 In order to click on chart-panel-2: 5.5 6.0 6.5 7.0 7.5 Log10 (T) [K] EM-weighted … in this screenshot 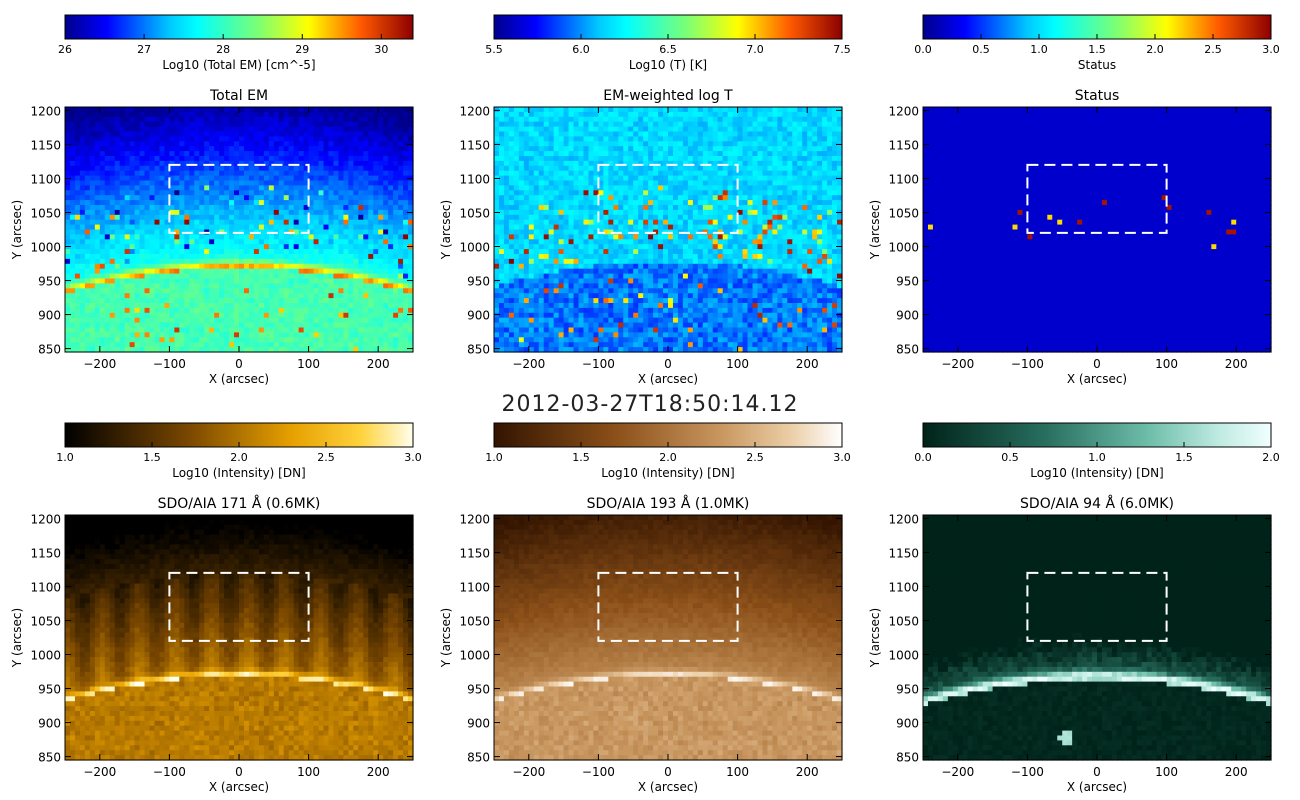, I will do `click(645, 200)`.